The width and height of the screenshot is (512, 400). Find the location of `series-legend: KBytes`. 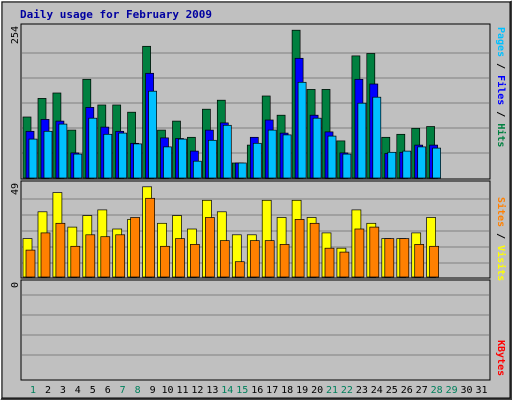

series-legend: KBytes is located at coordinates (500, 358).